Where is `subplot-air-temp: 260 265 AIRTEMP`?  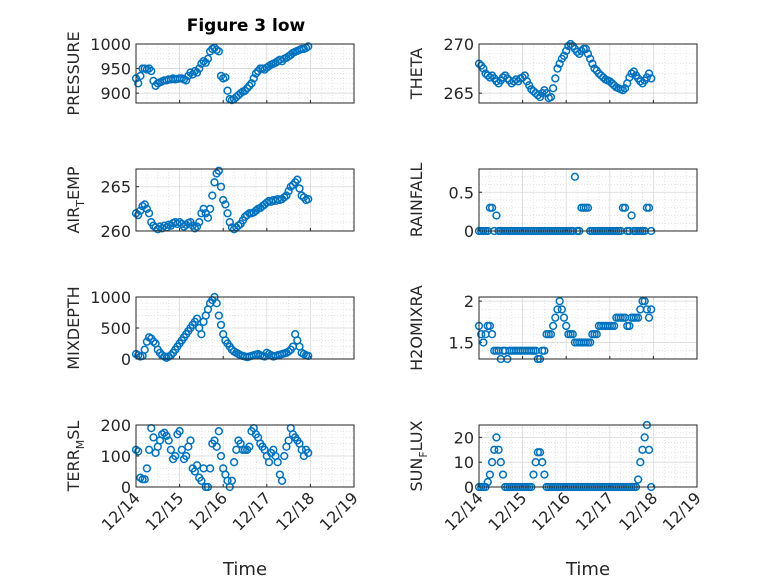
subplot-air-temp: 260 265 AIRTEMP is located at coordinates (209, 203).